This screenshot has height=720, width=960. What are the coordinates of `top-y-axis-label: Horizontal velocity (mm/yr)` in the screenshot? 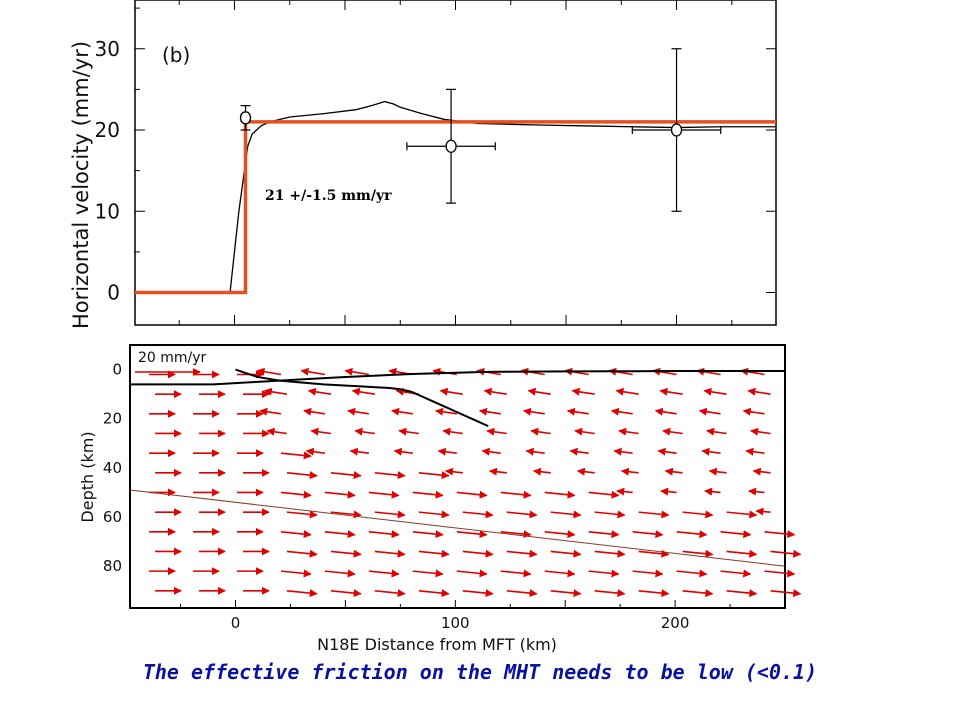 It's located at (81, 185).